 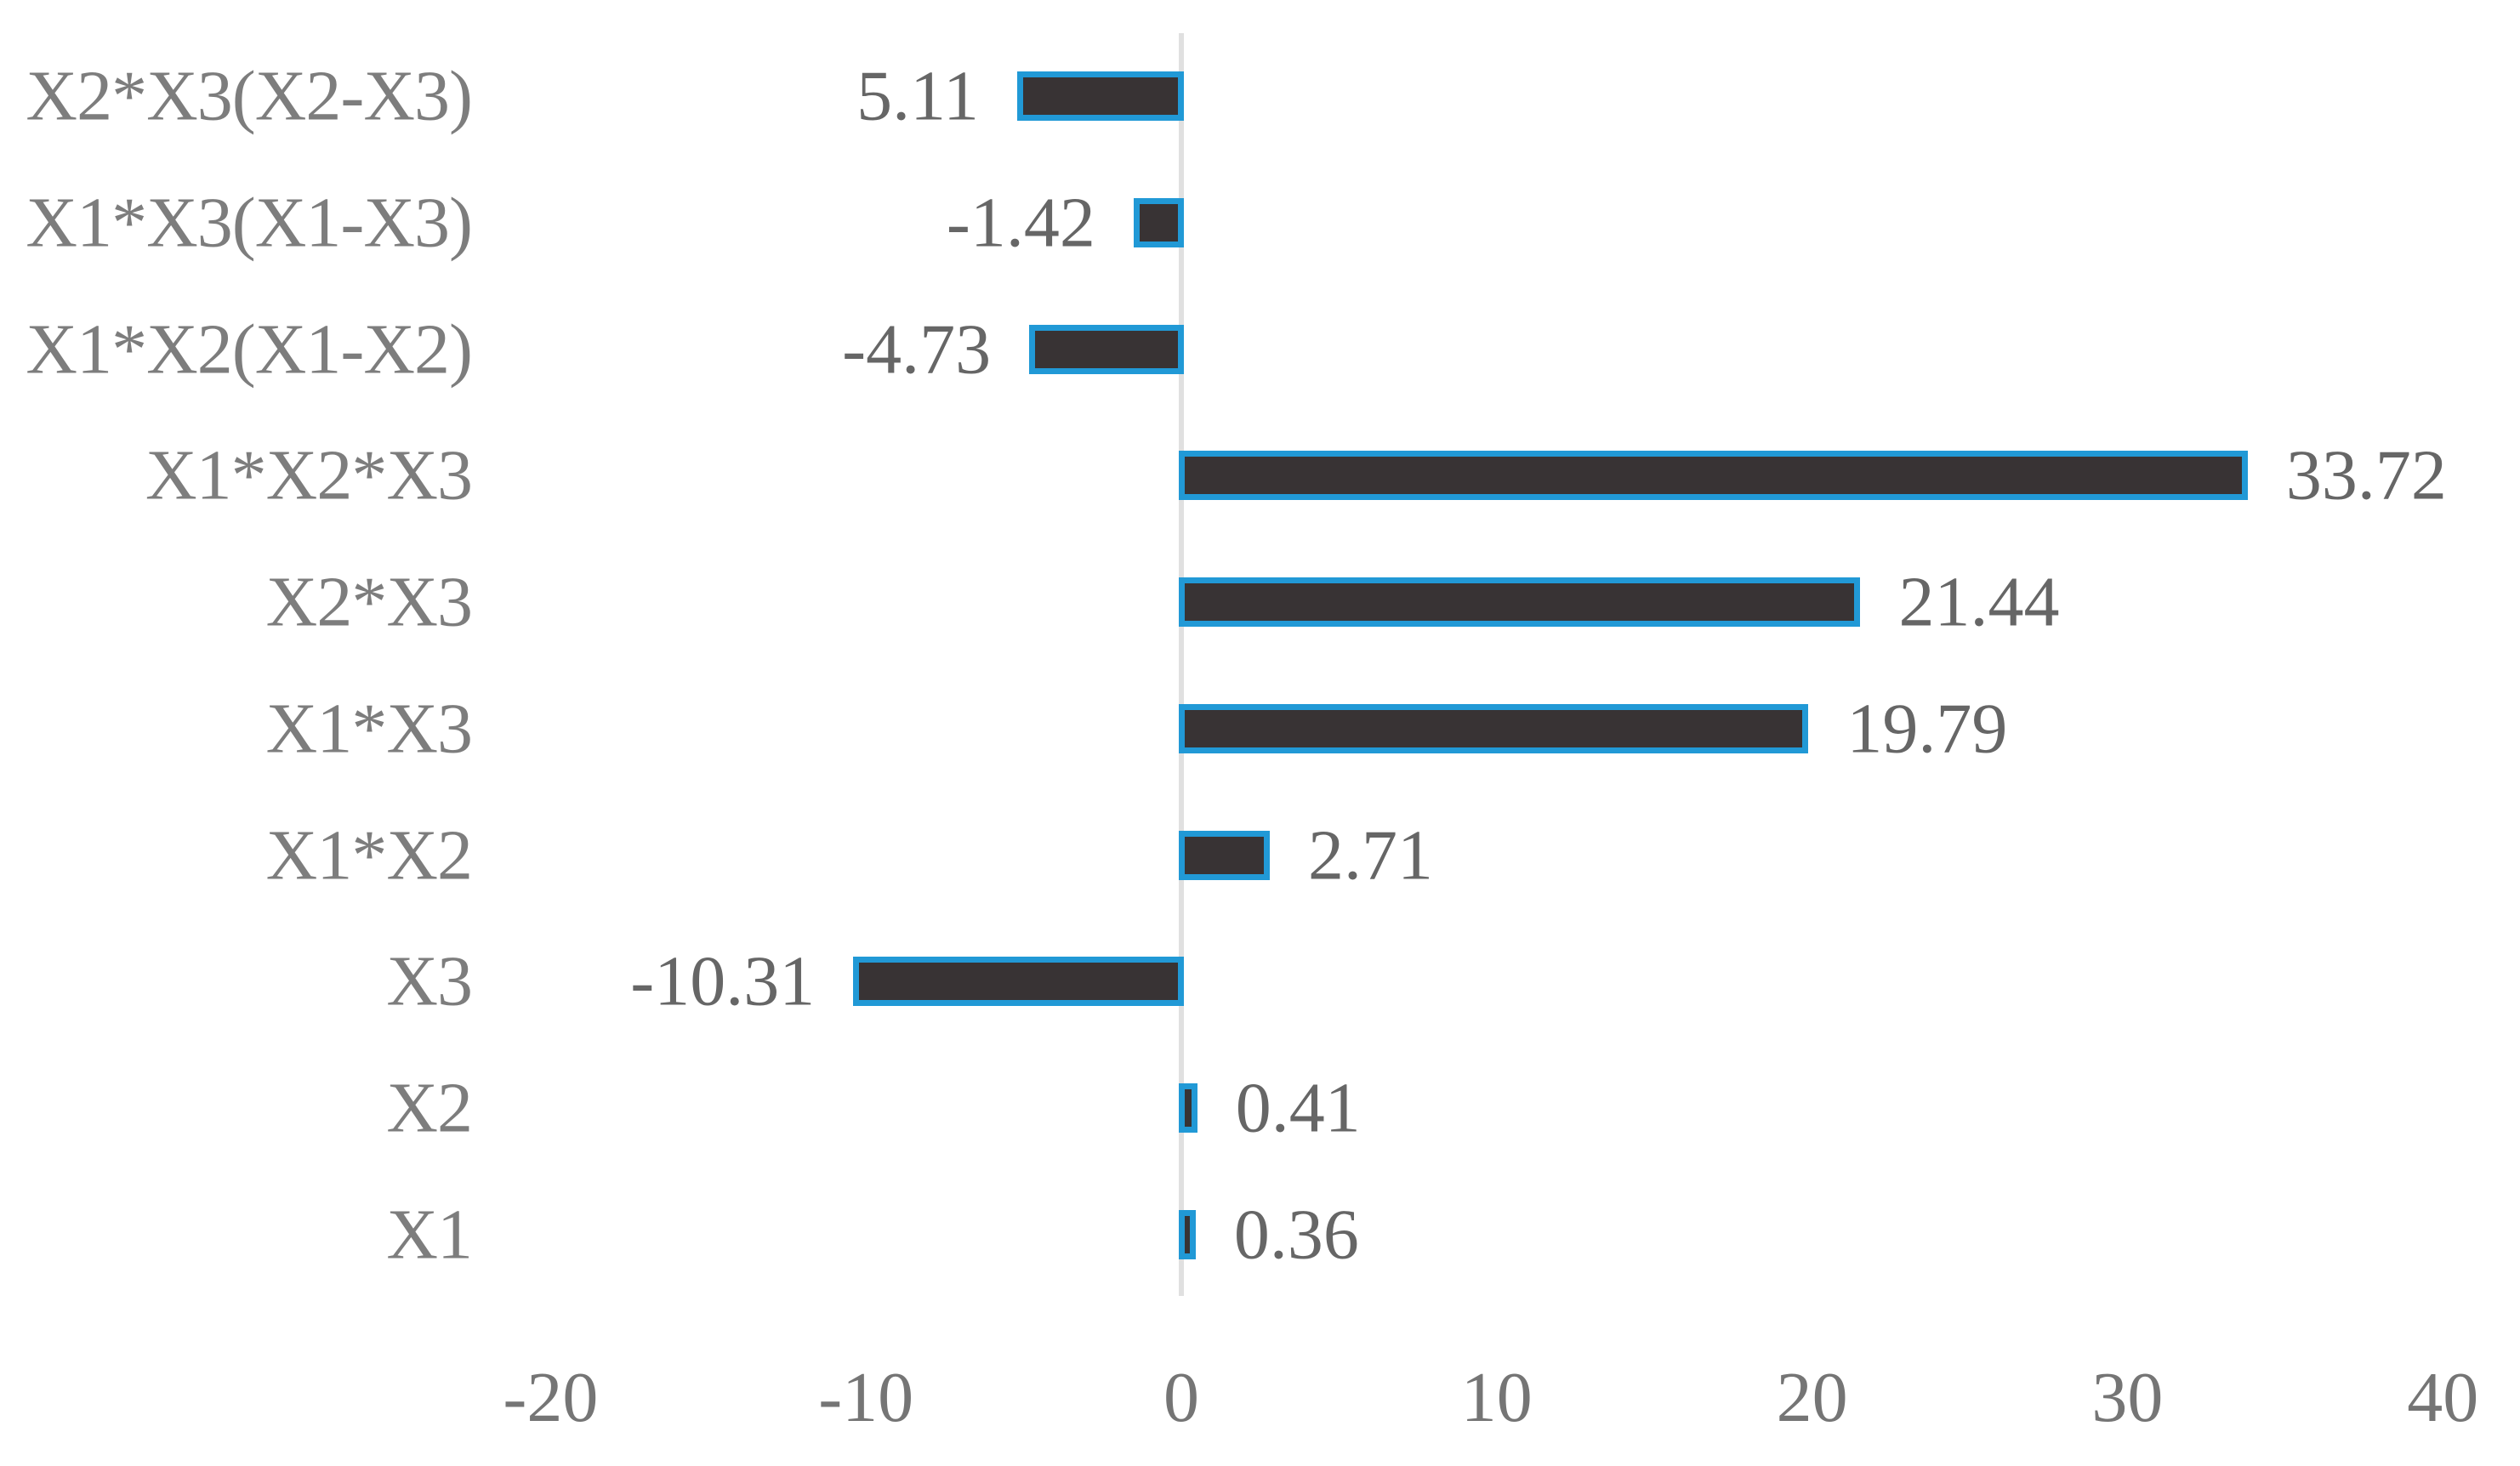 I want to click on category-label: X1*X2, so click(x=369, y=855).